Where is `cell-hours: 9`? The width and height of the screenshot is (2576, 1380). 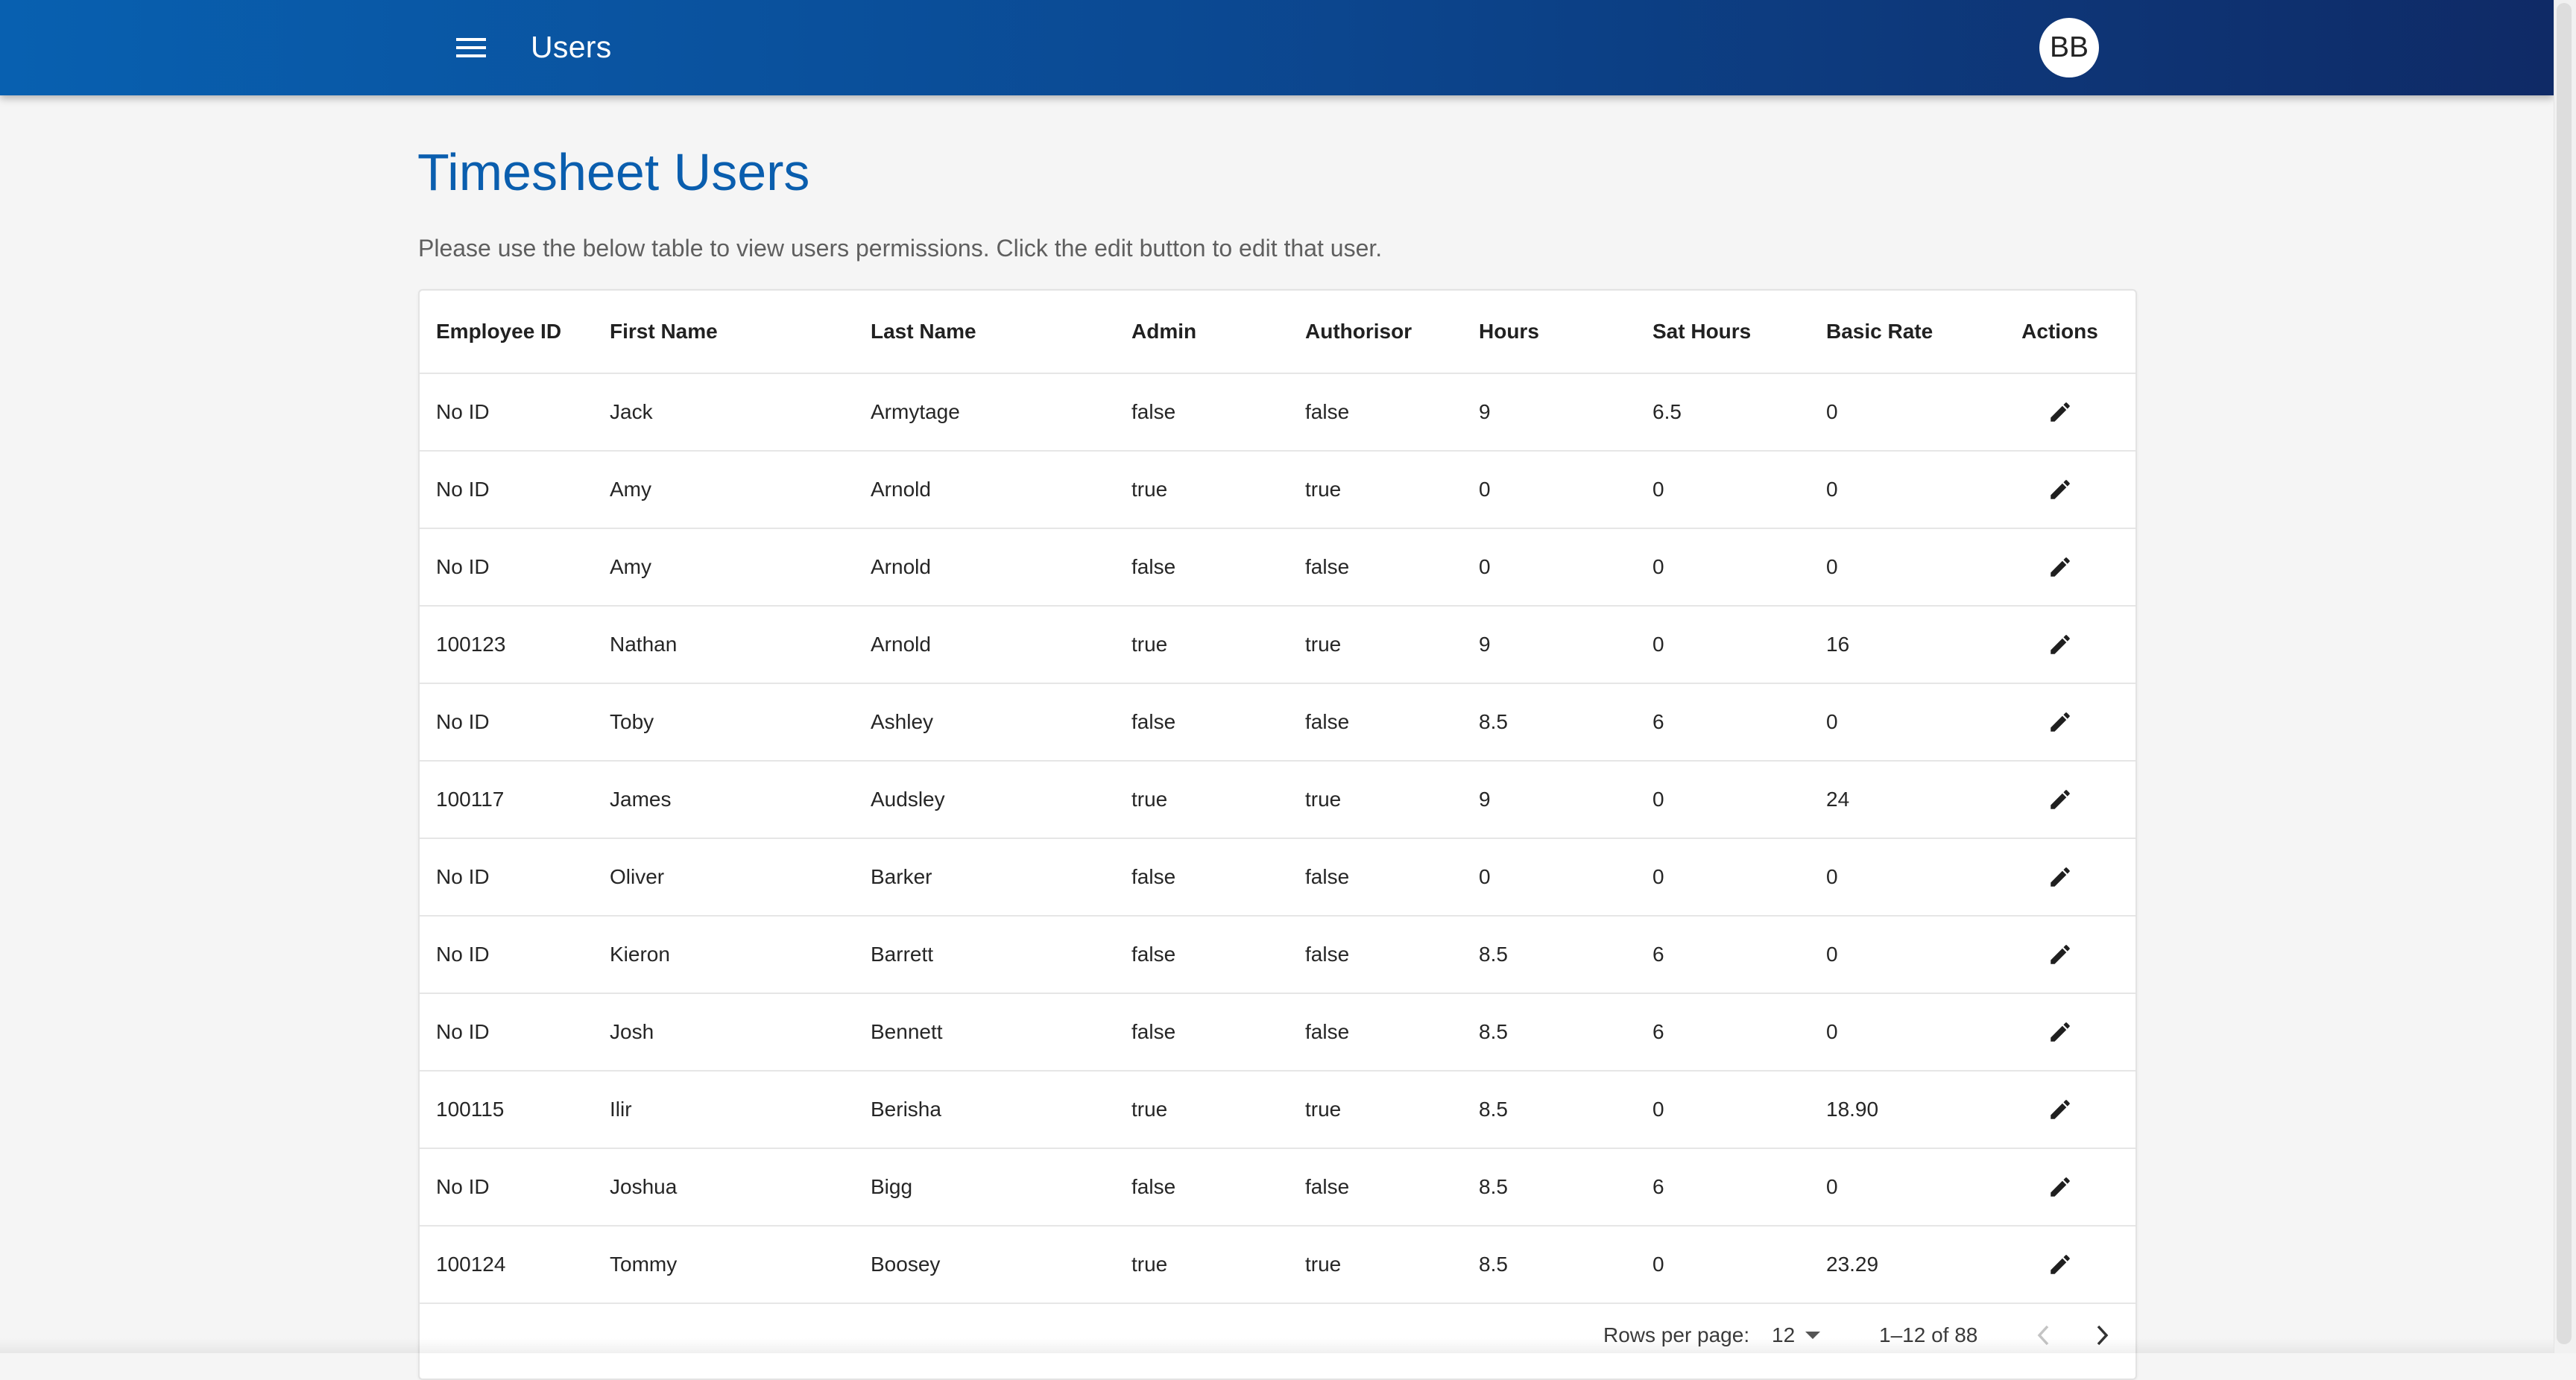 cell-hours: 9 is located at coordinates (1549, 645).